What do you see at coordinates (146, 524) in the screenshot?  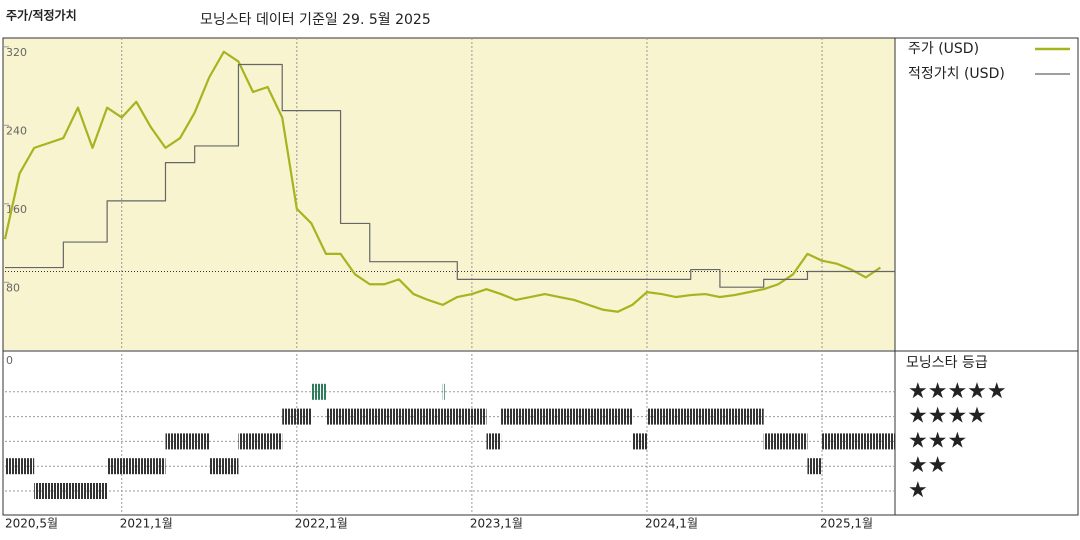 I see `x-tick-label: 2021,1월` at bounding box center [146, 524].